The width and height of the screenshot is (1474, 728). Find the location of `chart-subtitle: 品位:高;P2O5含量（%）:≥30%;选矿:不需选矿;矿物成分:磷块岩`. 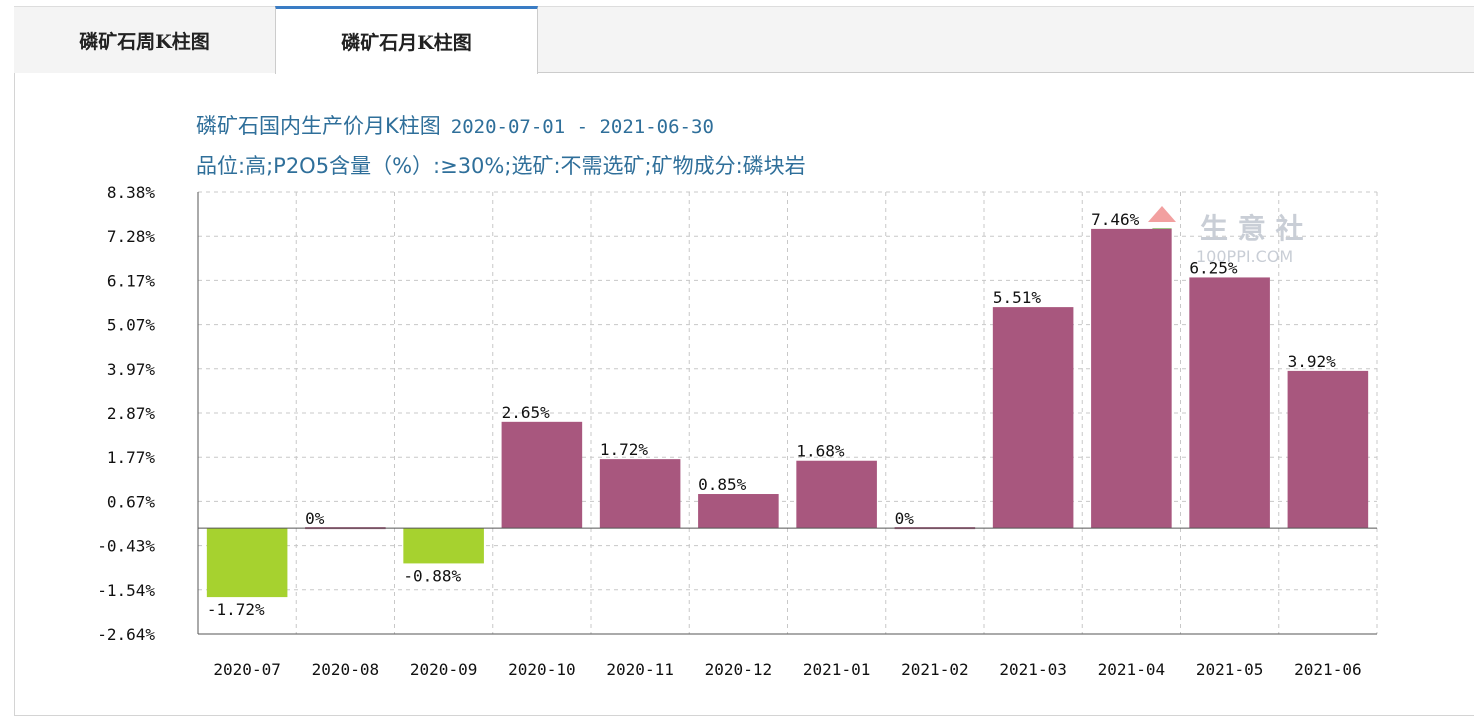

chart-subtitle: 品位:高;P2O5含量（%）:≥30%;选矿:不需选矿;矿物成分:磷块岩 is located at coordinates (501, 166).